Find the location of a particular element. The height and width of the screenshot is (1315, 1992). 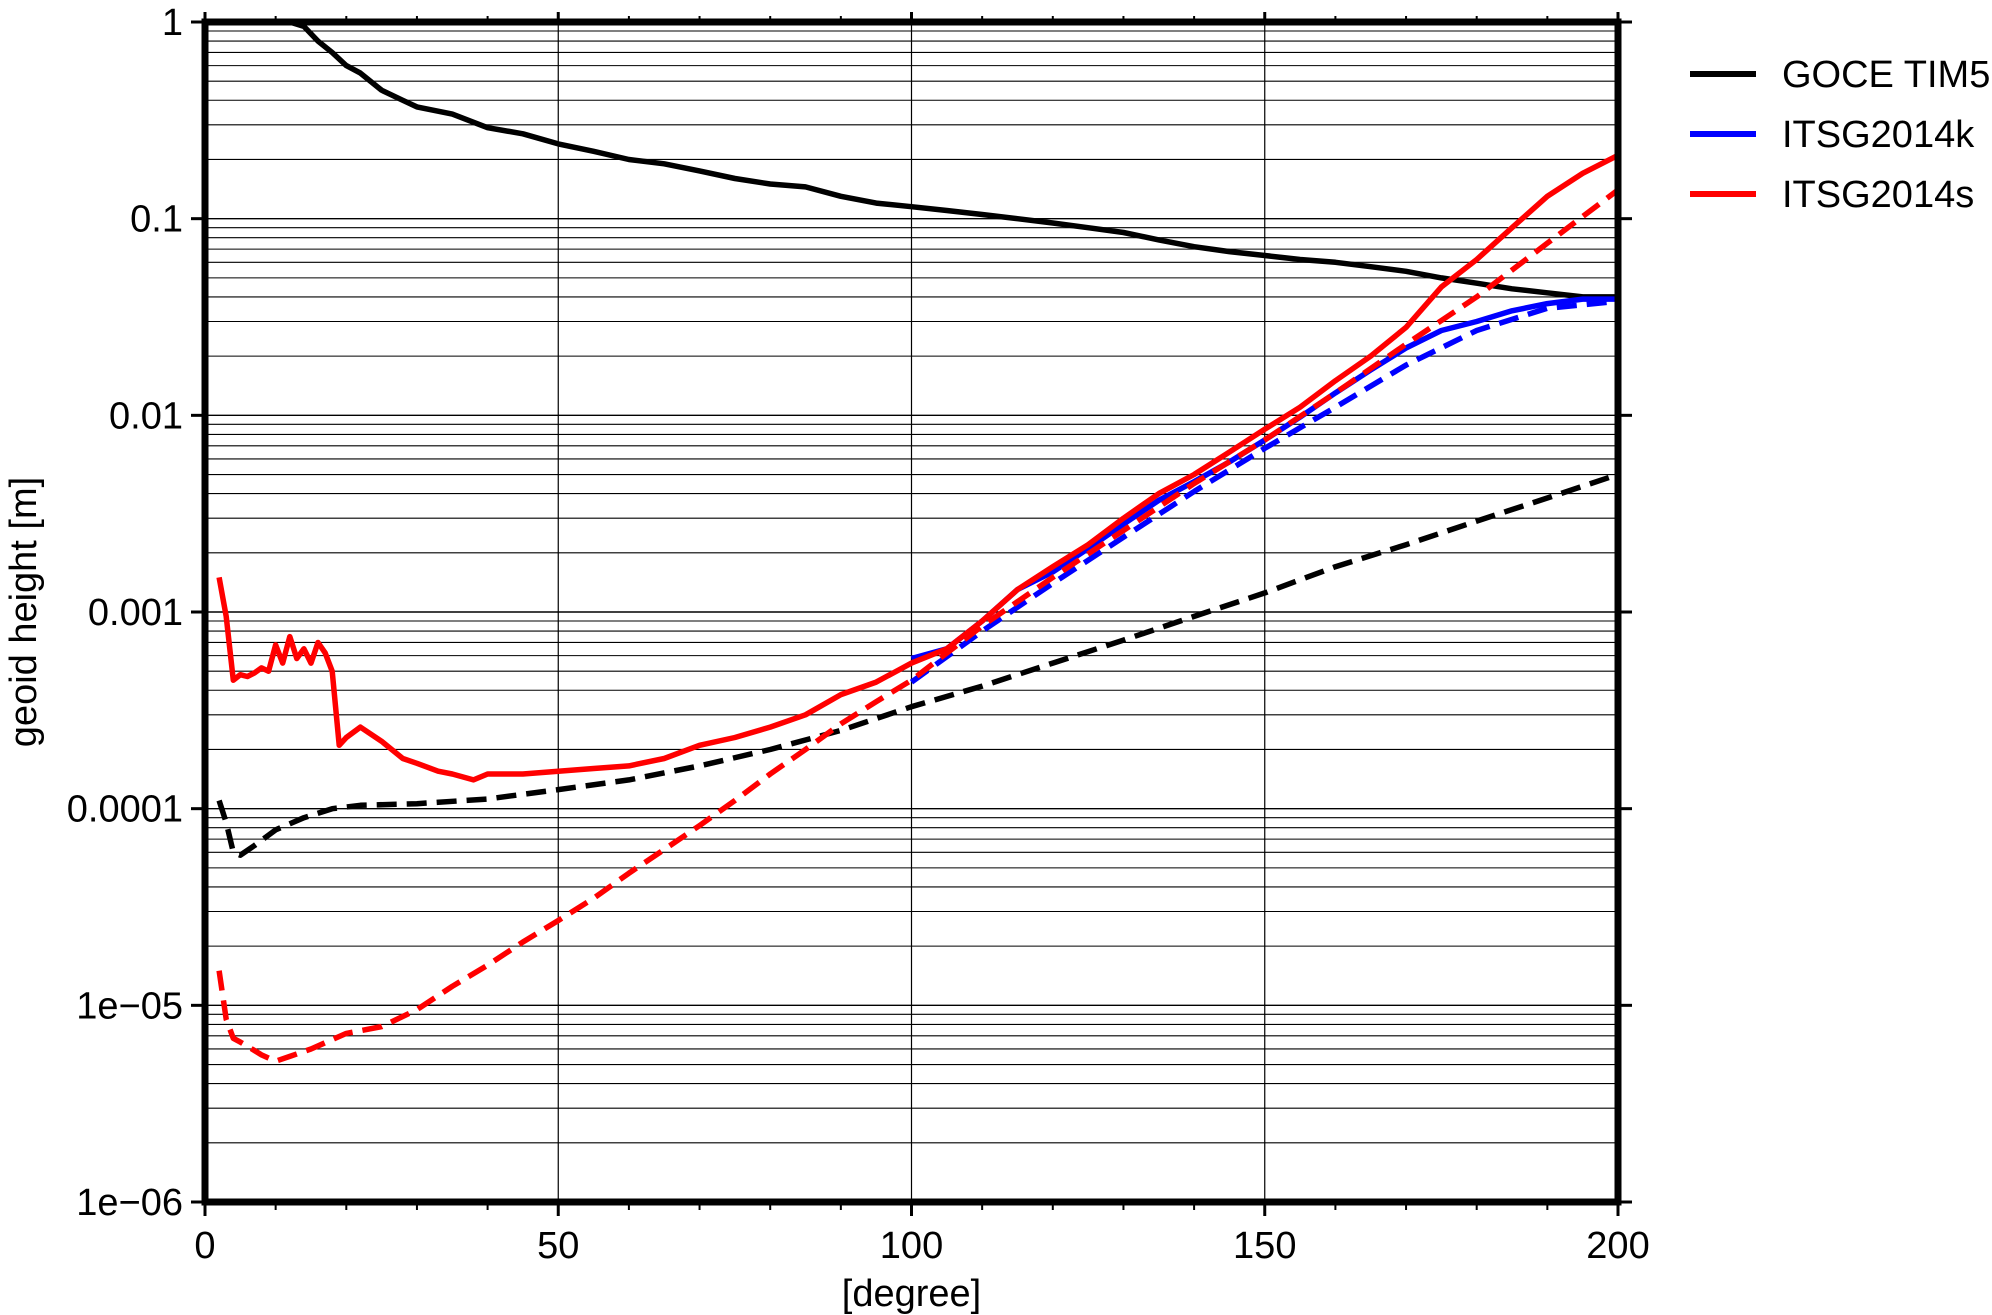

y-tick-label: 1e−05 is located at coordinates (129, 1006).